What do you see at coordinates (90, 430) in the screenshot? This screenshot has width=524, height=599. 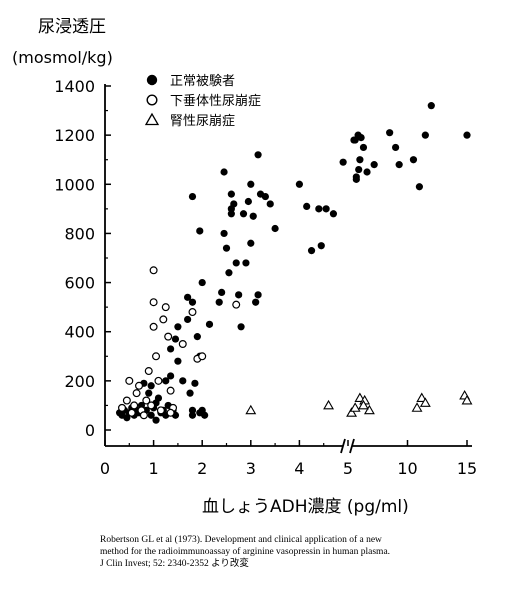 I see `y-tick-label: 0` at bounding box center [90, 430].